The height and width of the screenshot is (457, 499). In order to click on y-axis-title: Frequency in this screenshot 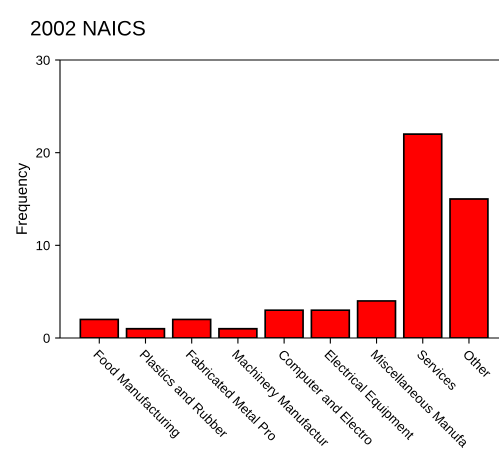, I will do `click(23, 198)`.